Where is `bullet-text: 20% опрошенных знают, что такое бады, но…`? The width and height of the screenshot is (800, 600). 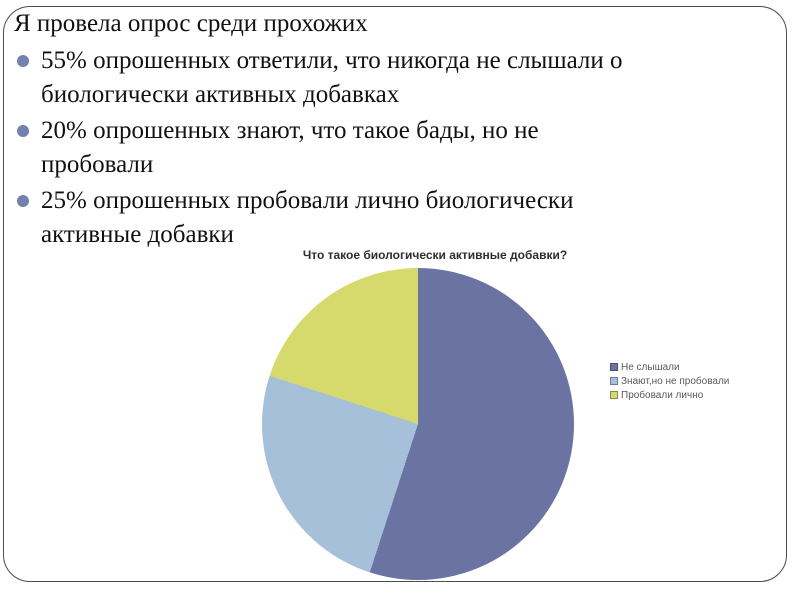 bullet-text: 20% опрошенных знают, что такое бады, но… is located at coordinates (290, 147).